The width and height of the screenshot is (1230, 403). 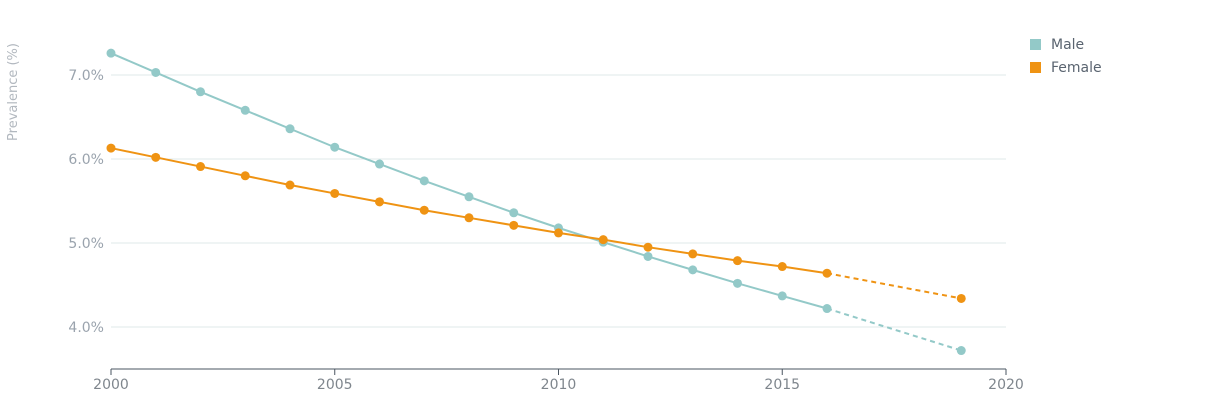 I want to click on legend-swatch-male, so click(x=1035, y=44).